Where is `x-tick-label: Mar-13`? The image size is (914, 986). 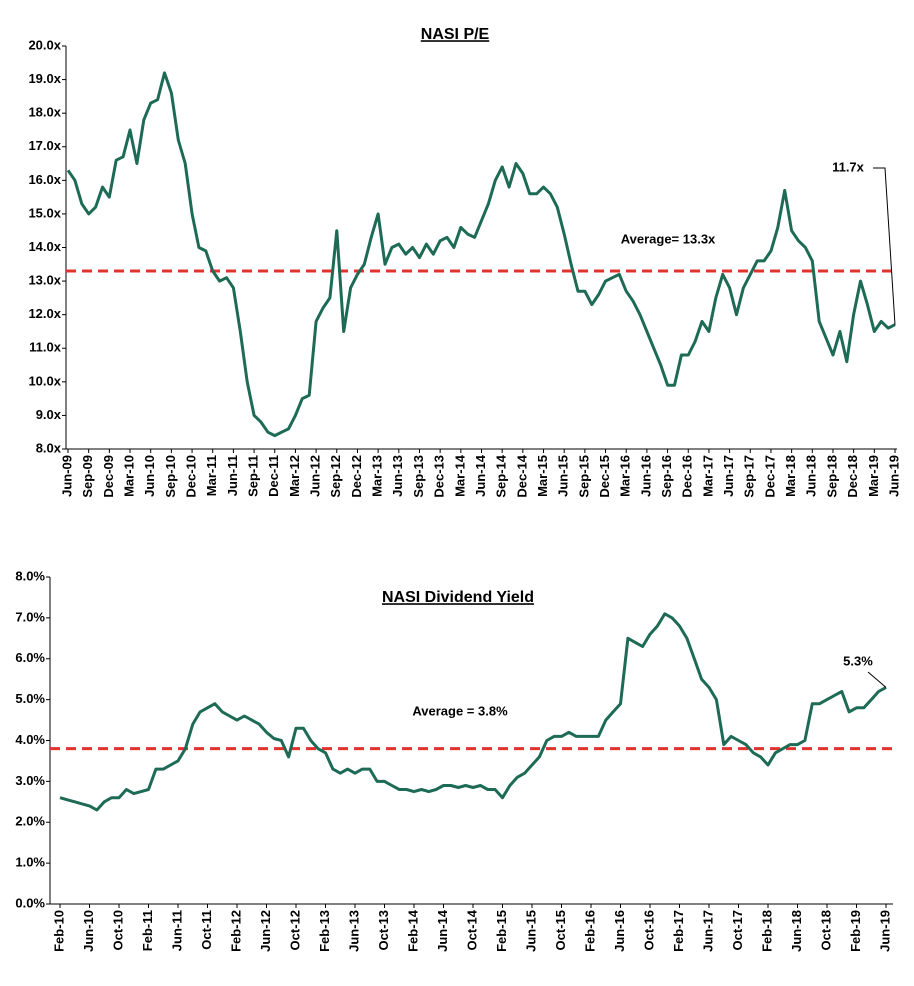 x-tick-label: Mar-13 is located at coordinates (377, 476).